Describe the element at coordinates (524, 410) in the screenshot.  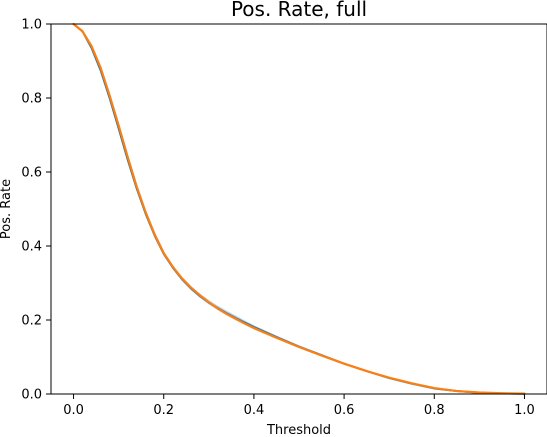
I see `x-tick-label: 1.0` at that location.